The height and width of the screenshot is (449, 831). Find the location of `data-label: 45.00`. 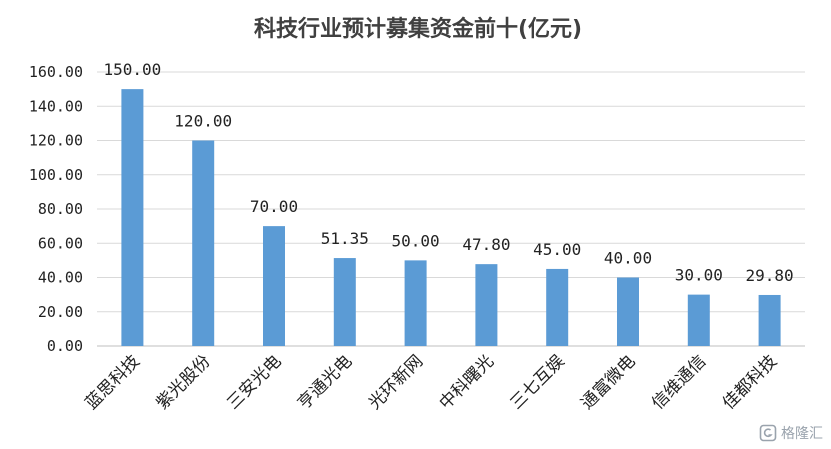

data-label: 45.00 is located at coordinates (557, 249).